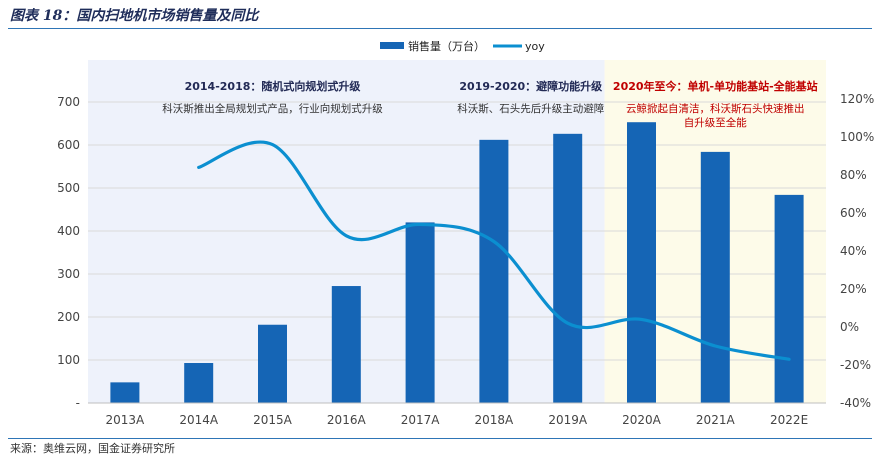 The width and height of the screenshot is (874, 456). Describe the element at coordinates (347, 420) in the screenshot. I see `x-tick-label: 2016A` at that location.